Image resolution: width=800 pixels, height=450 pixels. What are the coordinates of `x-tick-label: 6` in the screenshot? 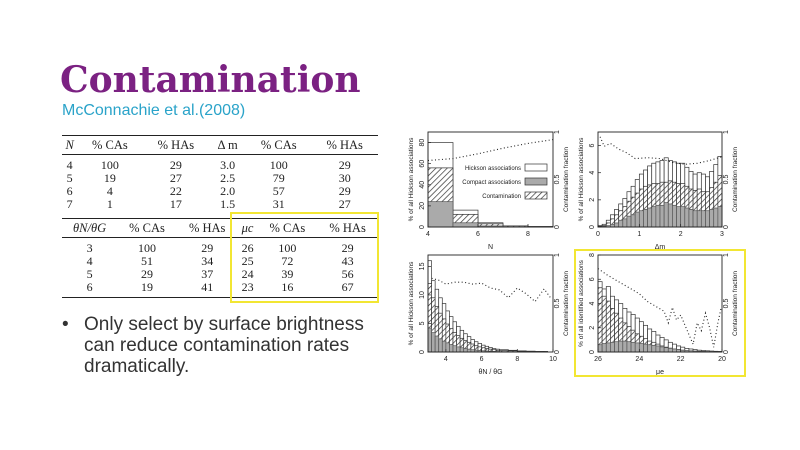 It's located at (478, 234).